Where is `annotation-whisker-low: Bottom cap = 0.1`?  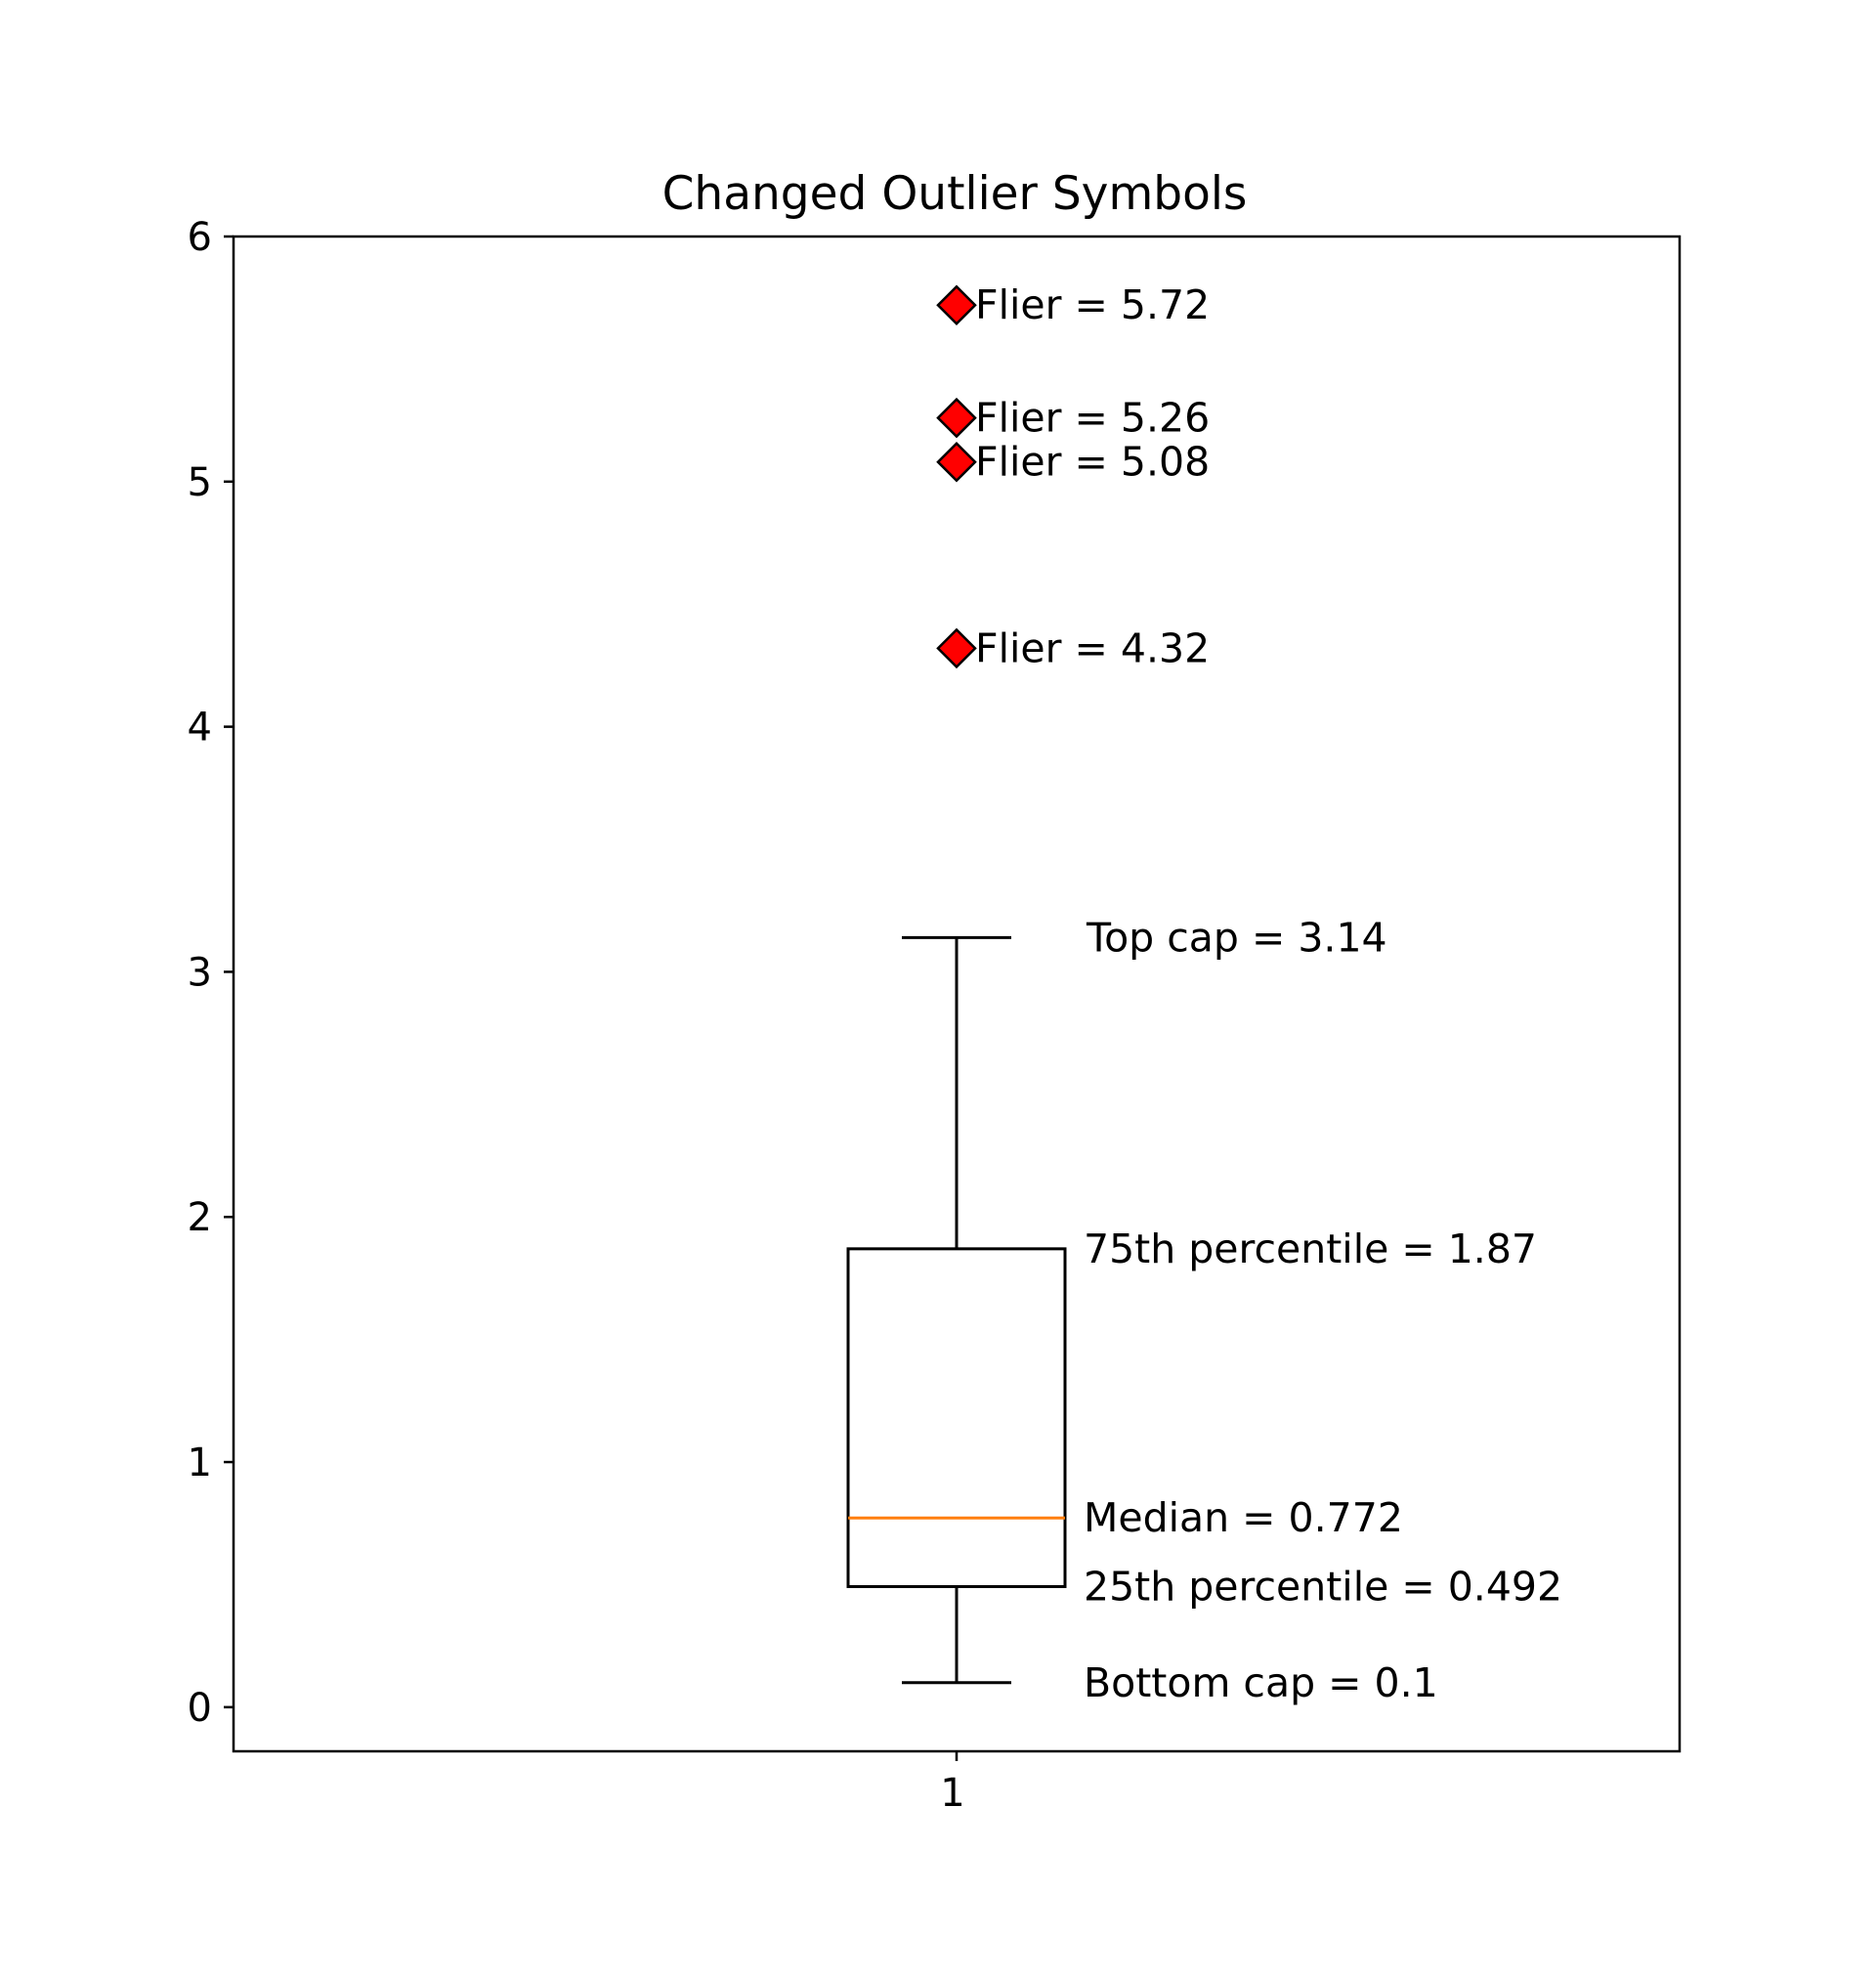 annotation-whisker-low: Bottom cap = 0.1 is located at coordinates (1261, 1682).